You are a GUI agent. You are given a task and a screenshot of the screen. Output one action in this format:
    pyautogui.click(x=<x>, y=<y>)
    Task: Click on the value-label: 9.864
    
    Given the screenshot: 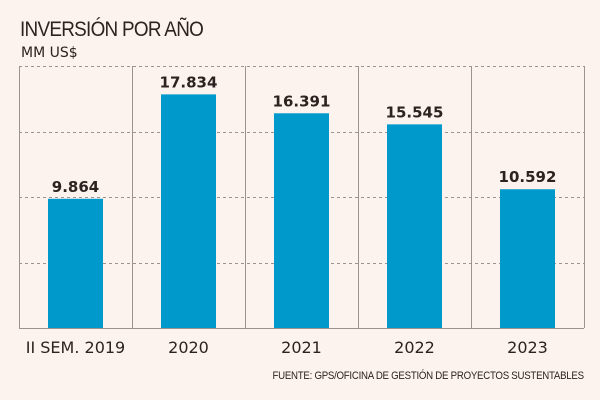 What is the action you would take?
    pyautogui.click(x=75, y=187)
    